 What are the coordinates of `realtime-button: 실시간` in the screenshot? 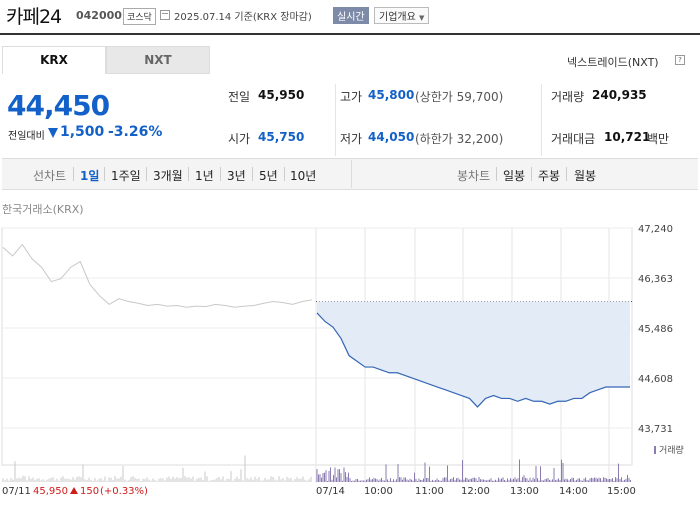 It's located at (351, 15).